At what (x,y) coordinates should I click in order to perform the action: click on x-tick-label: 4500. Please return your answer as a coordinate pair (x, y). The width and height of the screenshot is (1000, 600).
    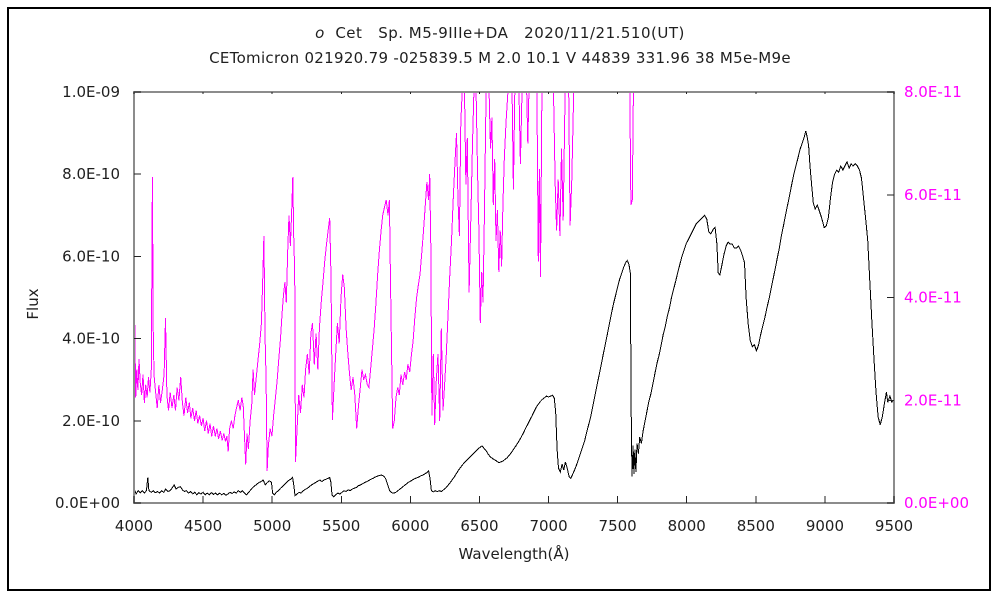
    Looking at the image, I should click on (203, 526).